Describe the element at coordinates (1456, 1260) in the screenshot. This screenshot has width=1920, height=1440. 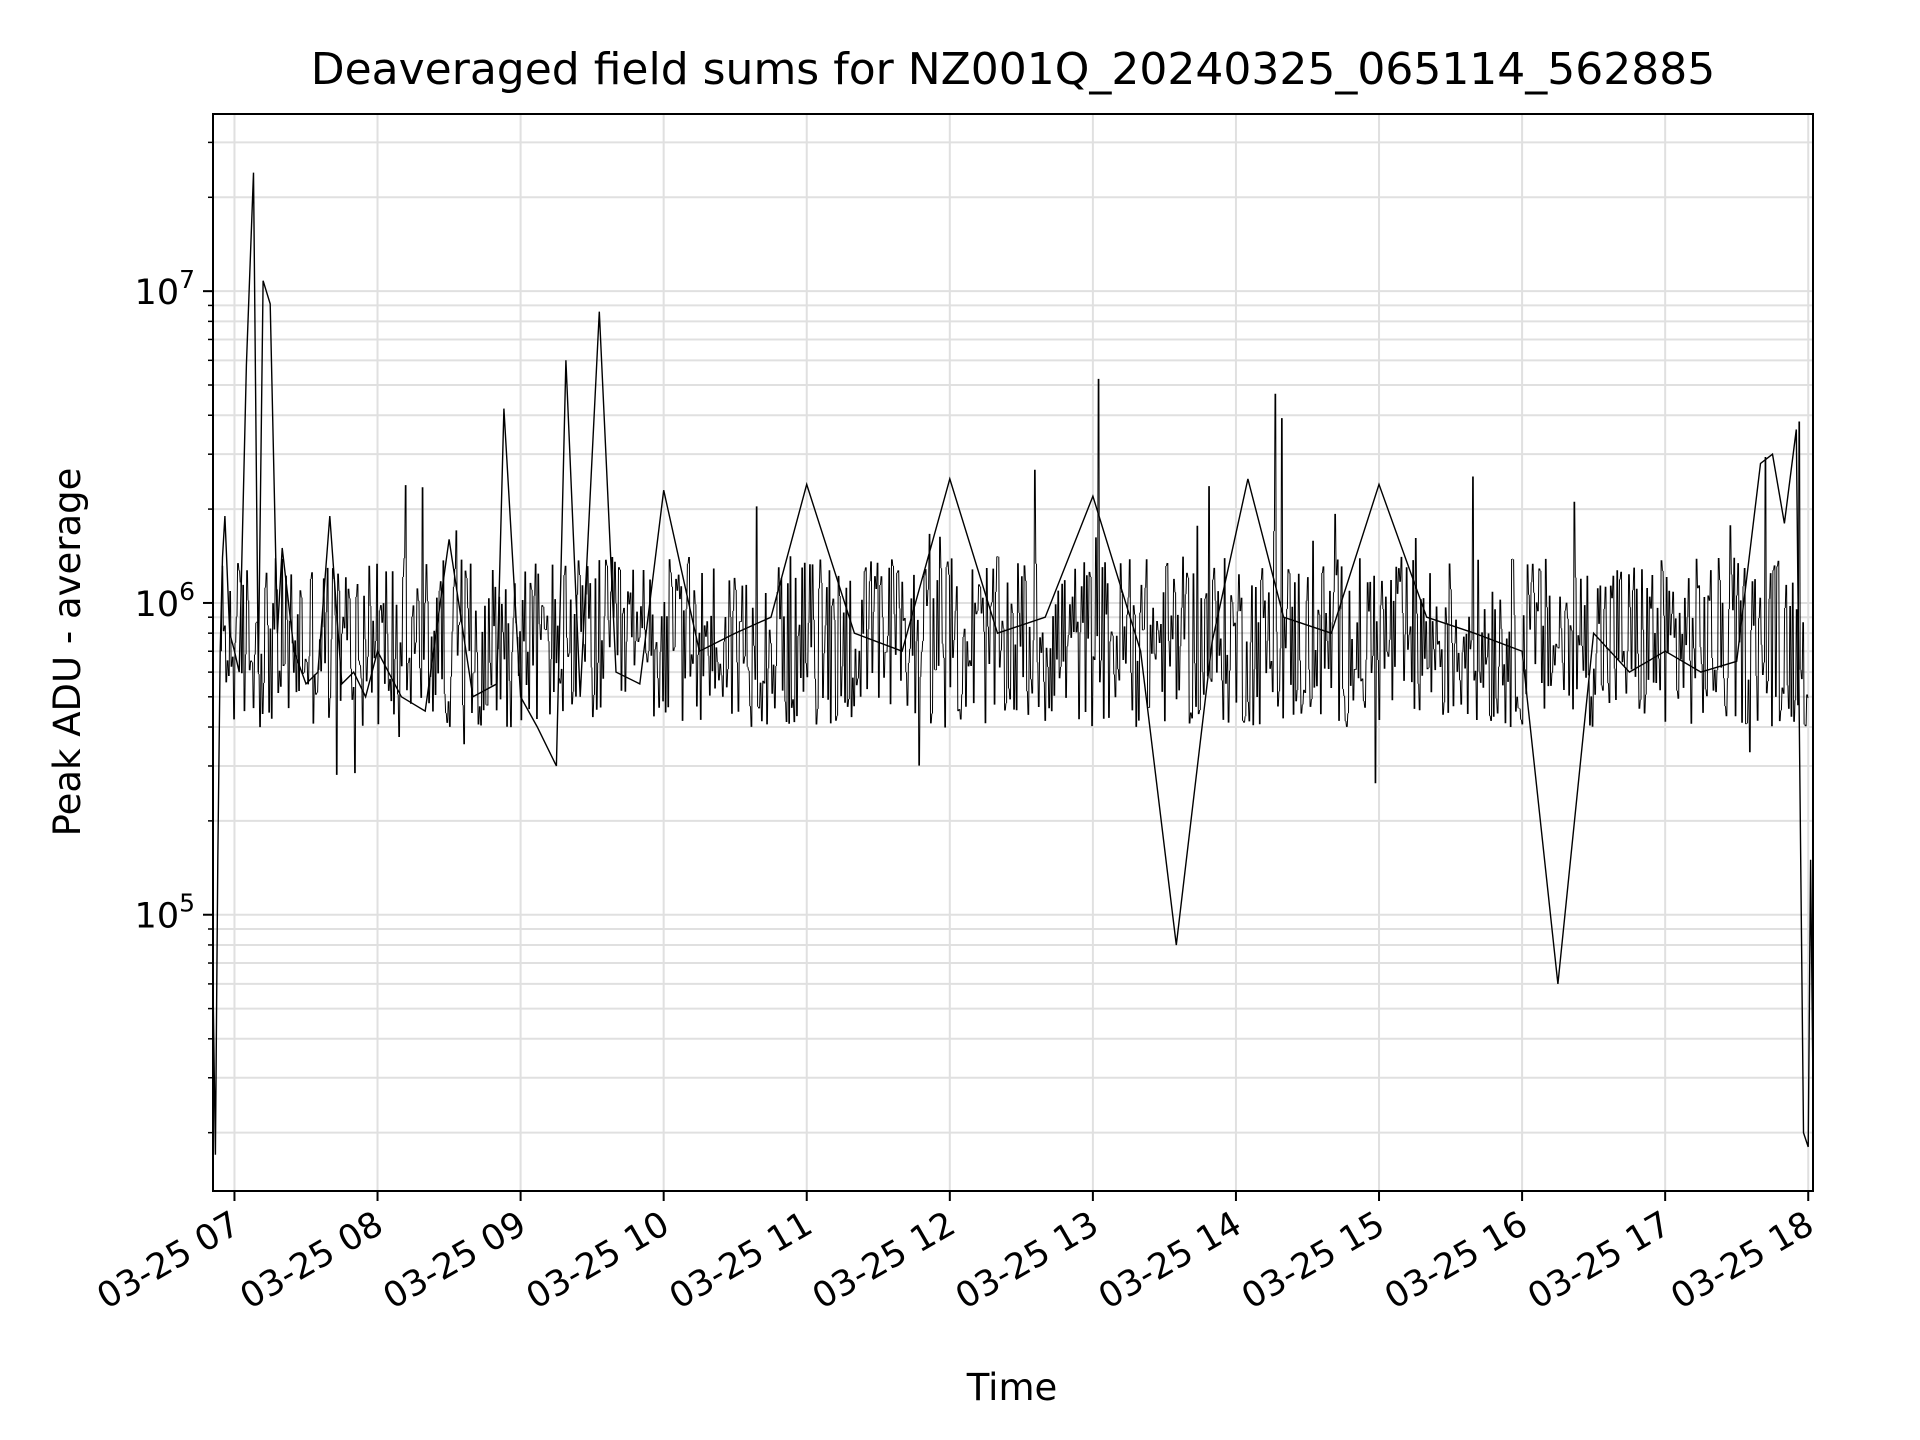
I see `x-tick-label: 03-25 16` at that location.